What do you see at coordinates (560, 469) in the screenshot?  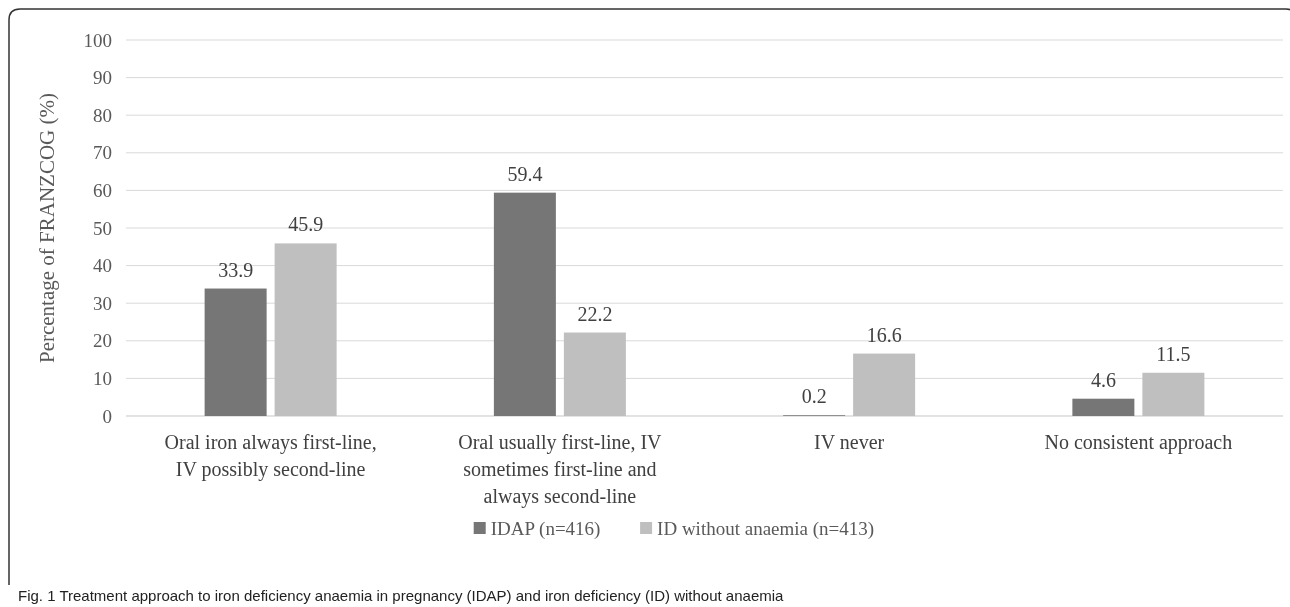 I see `x-tick-label: Oral usually first-line, IV sometimes first-line and always second-line` at bounding box center [560, 469].